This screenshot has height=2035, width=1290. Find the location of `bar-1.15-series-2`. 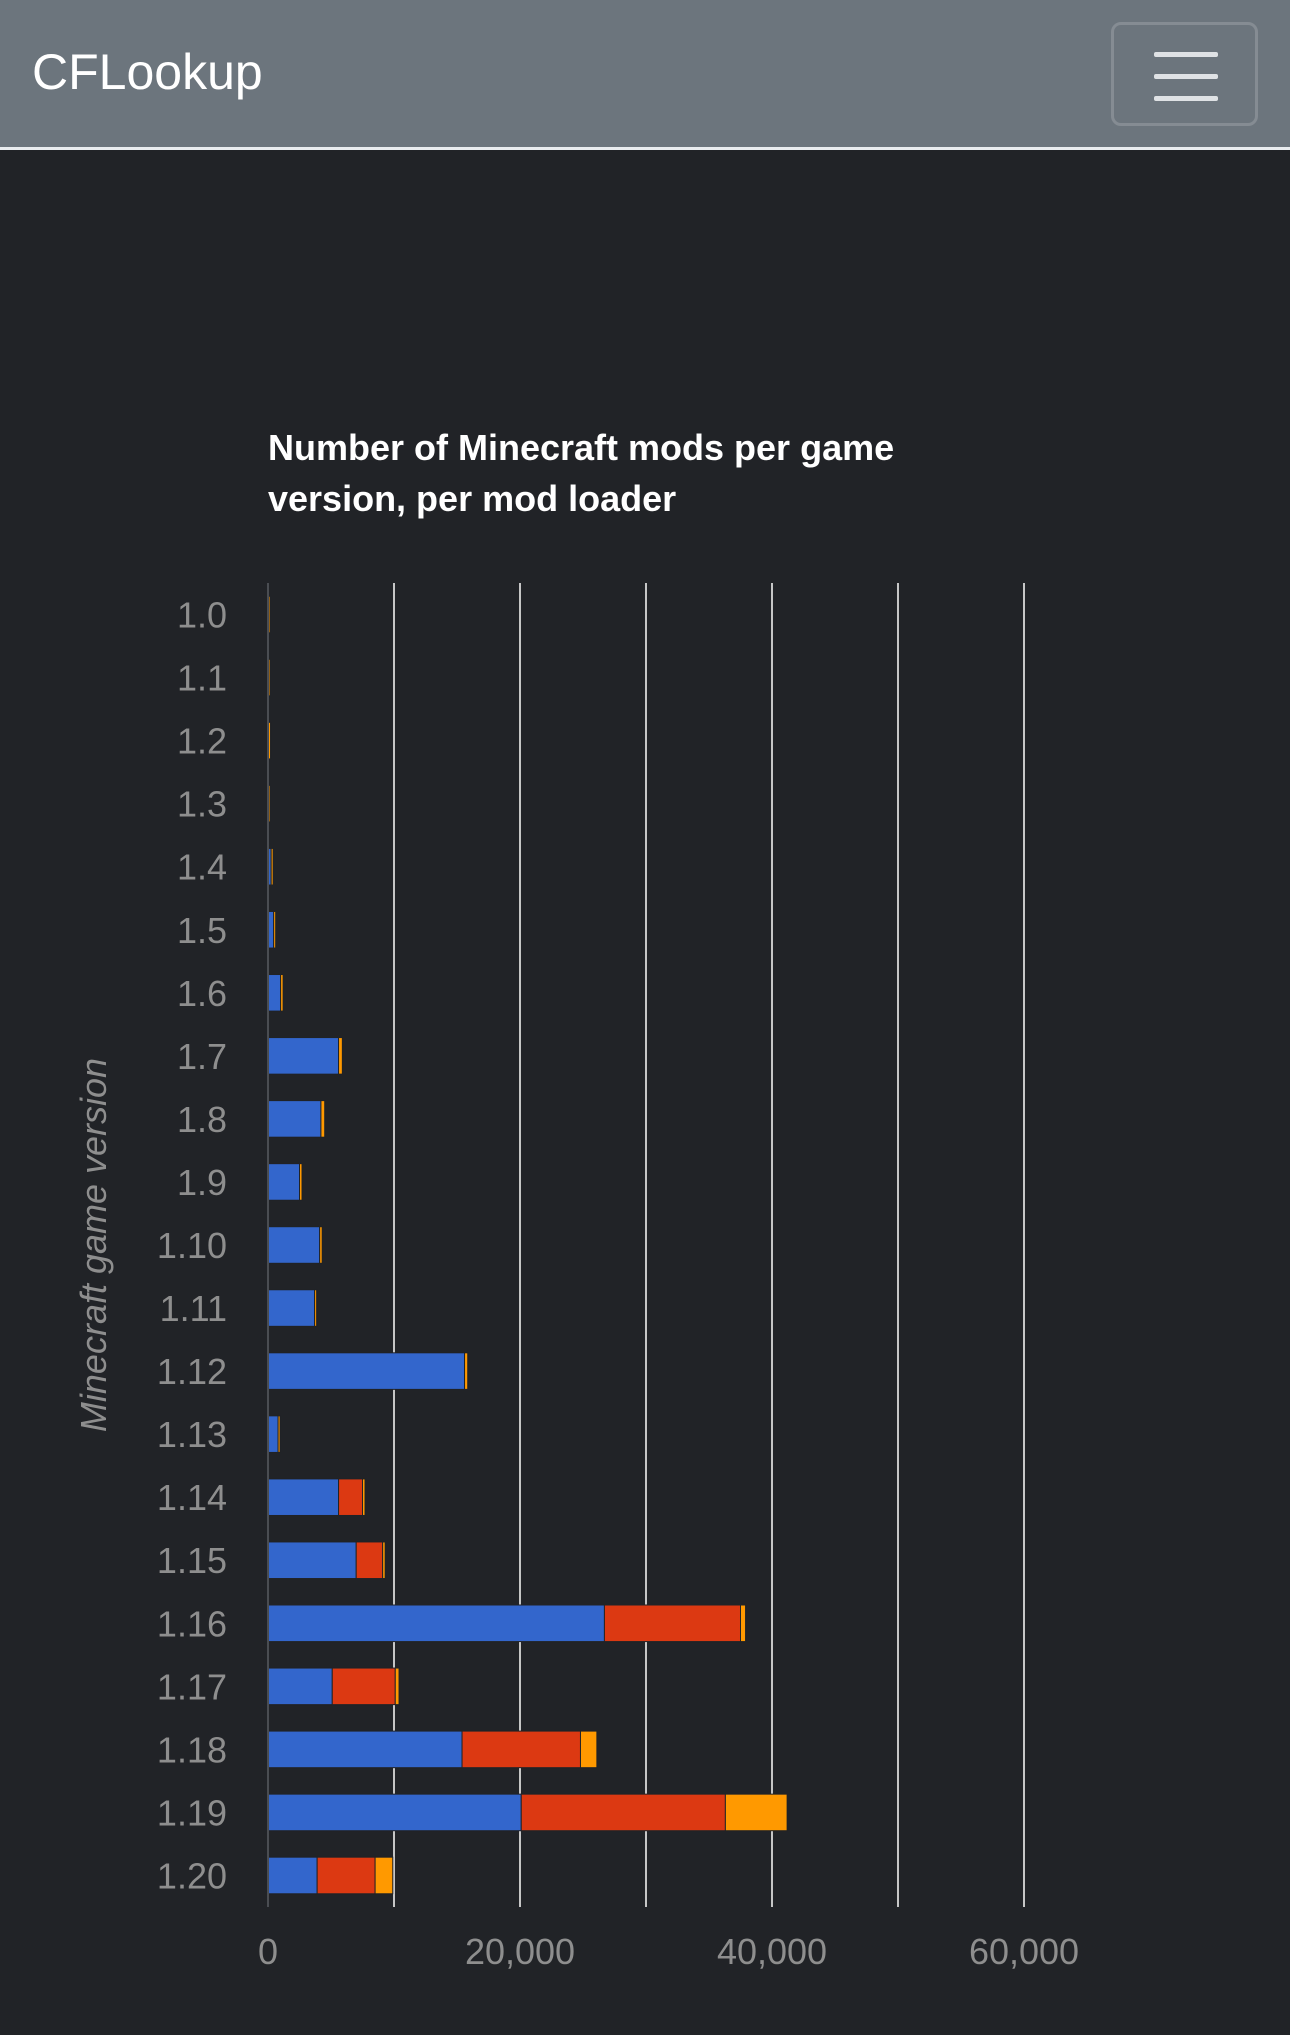

bar-1.15-series-2 is located at coordinates (369, 1560).